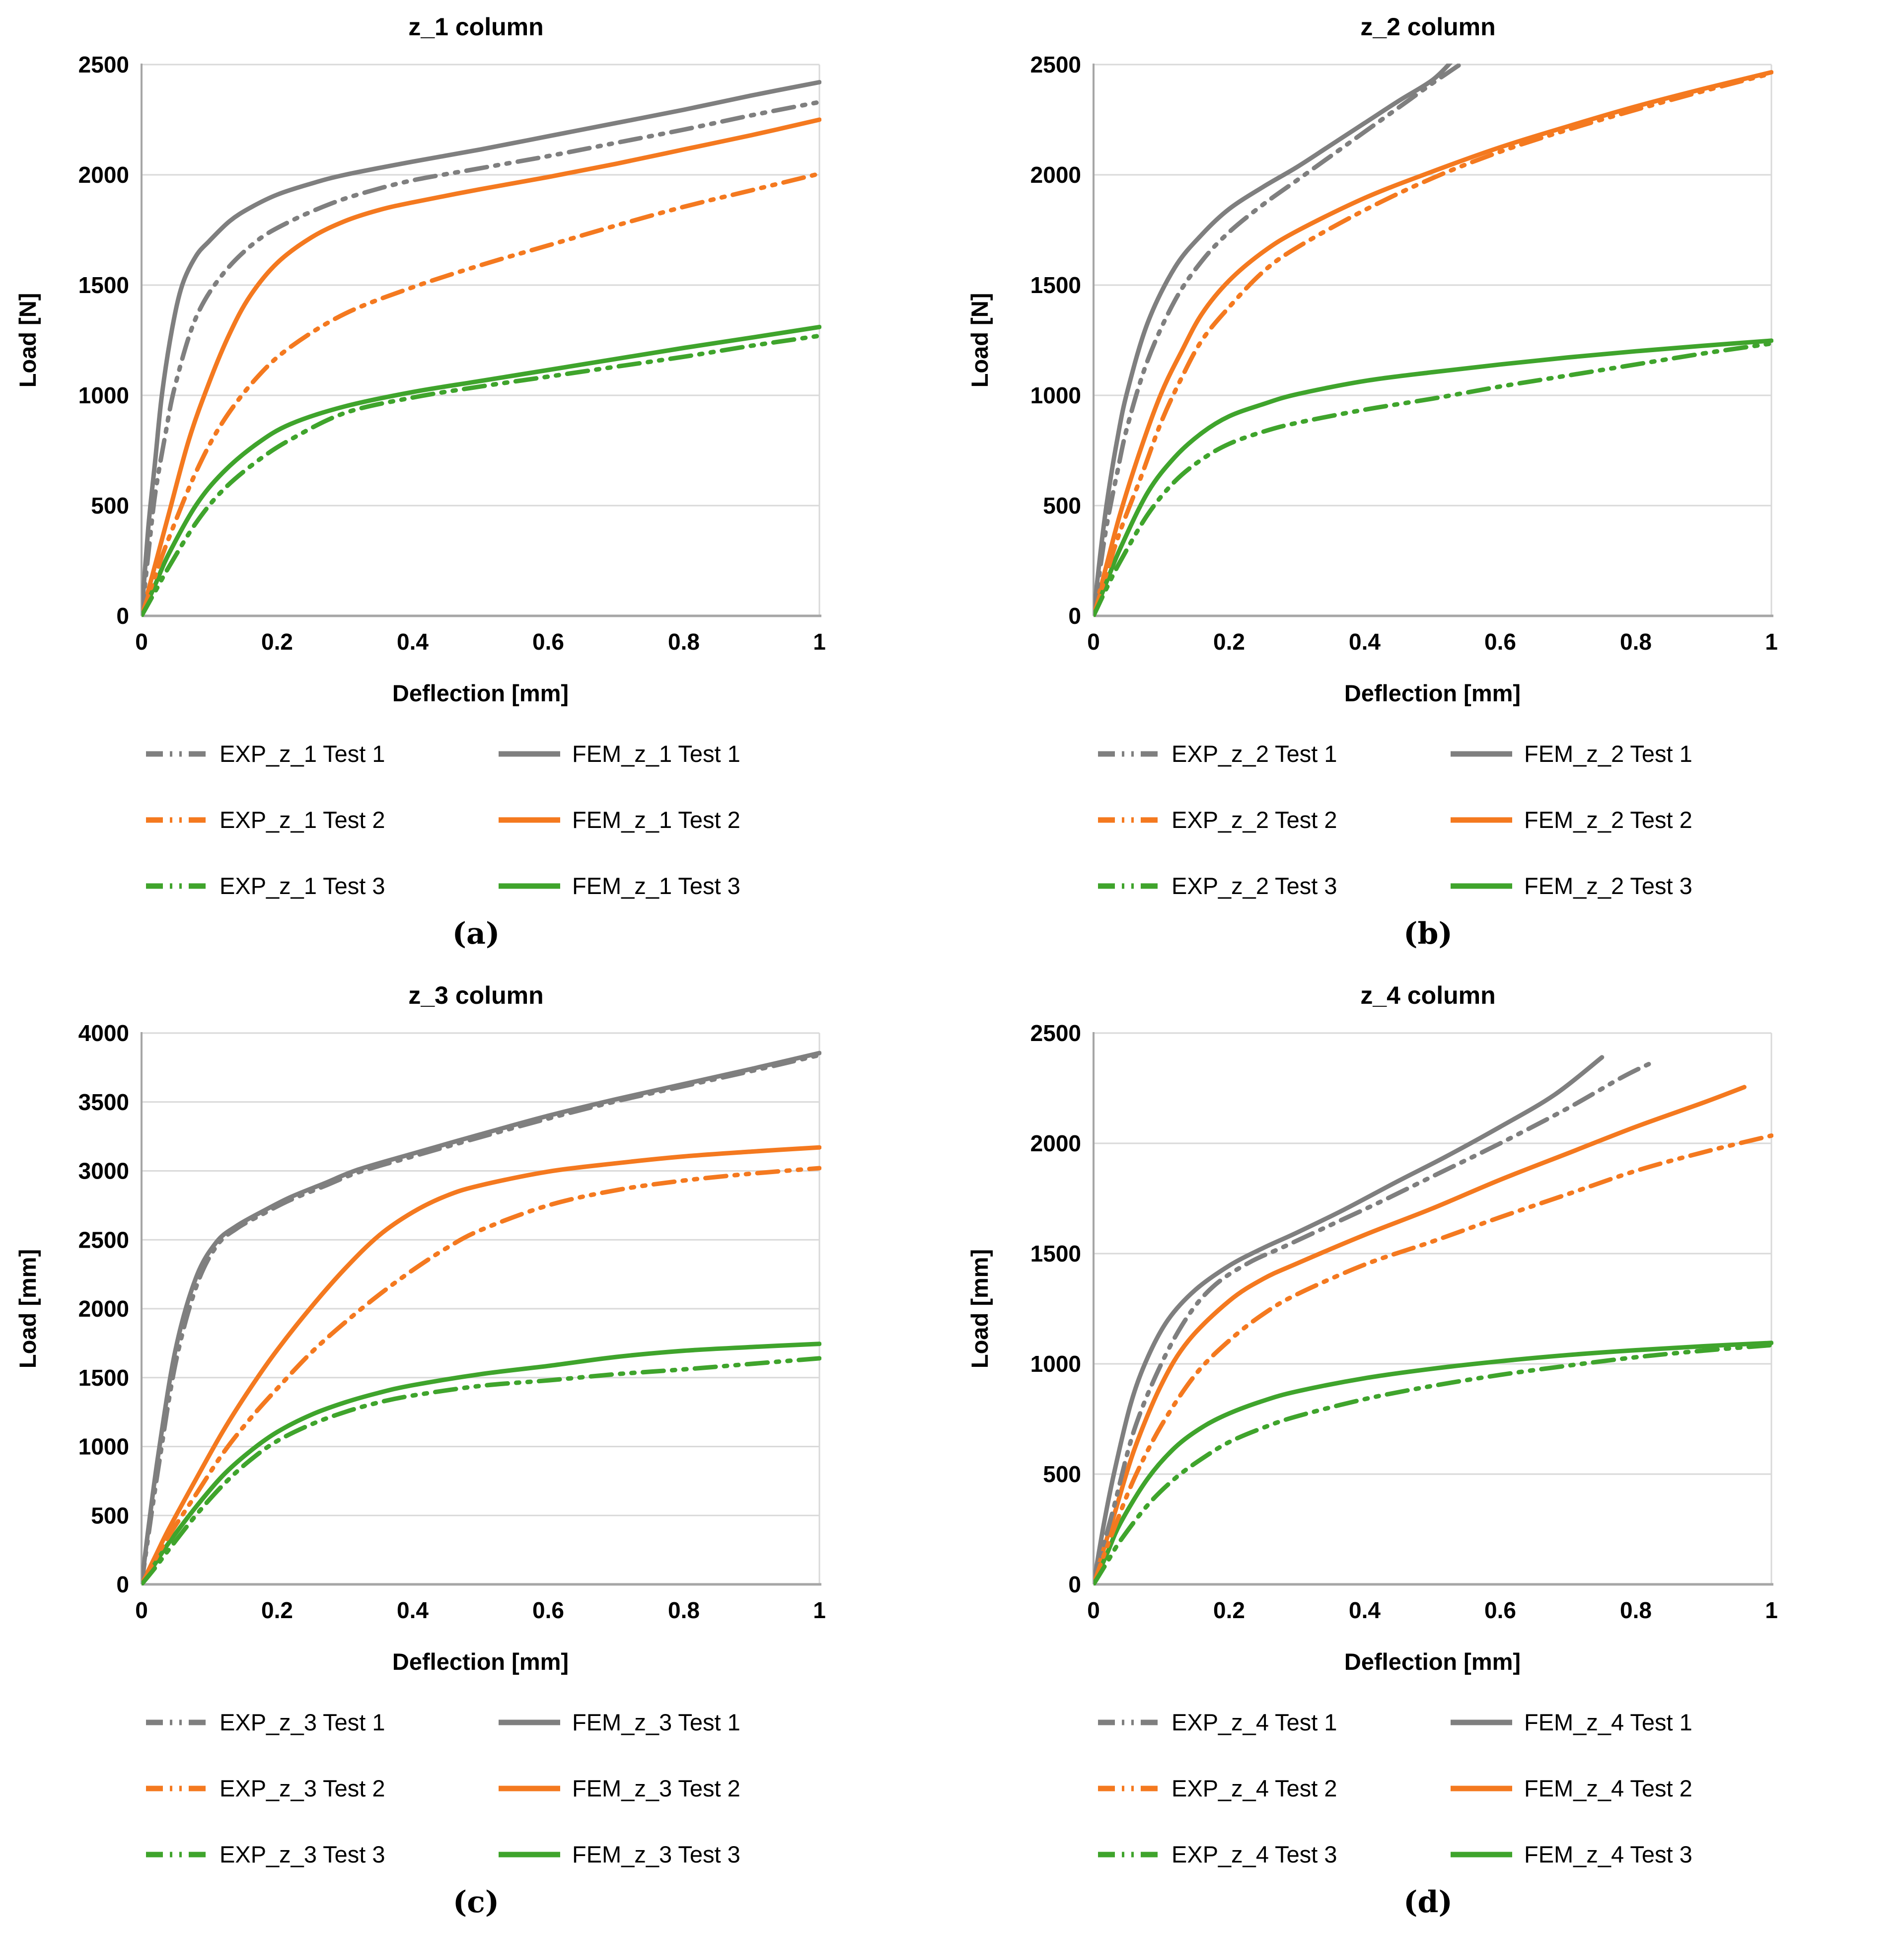  Describe the element at coordinates (476, 27) in the screenshot. I see `chart-title-z1: z_1 column` at that location.